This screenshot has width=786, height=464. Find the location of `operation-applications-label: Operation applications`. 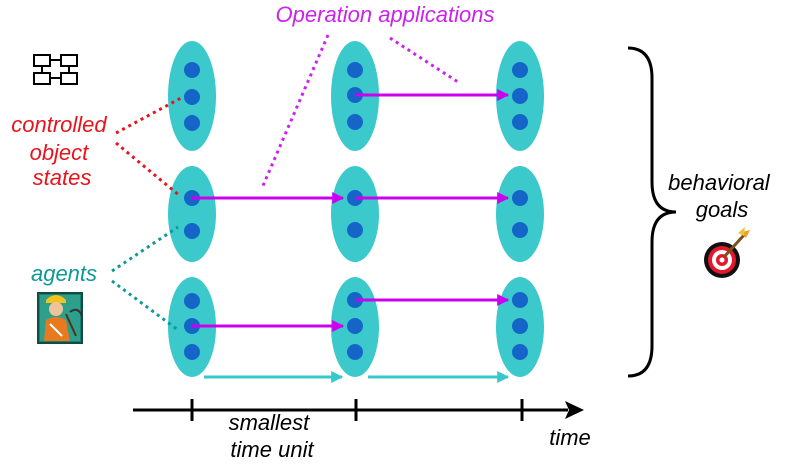

operation-applications-label: Operation applications is located at coordinates (385, 14).